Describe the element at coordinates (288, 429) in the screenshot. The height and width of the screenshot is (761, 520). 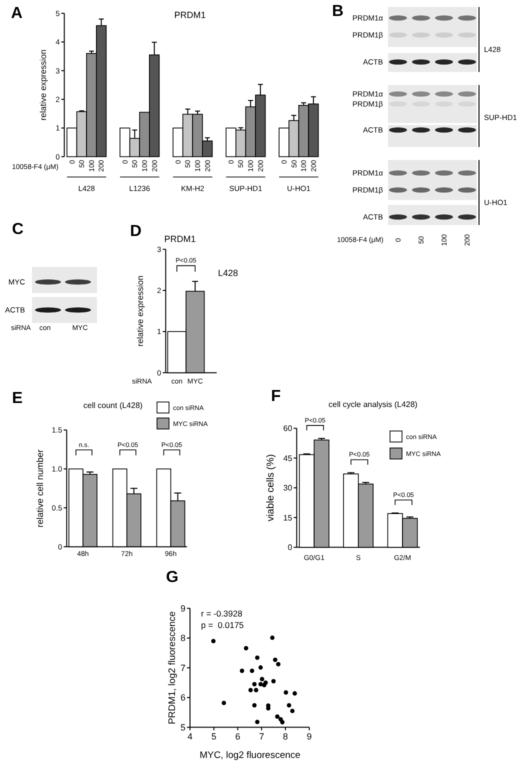
I see `y-tick-label: 60` at that location.